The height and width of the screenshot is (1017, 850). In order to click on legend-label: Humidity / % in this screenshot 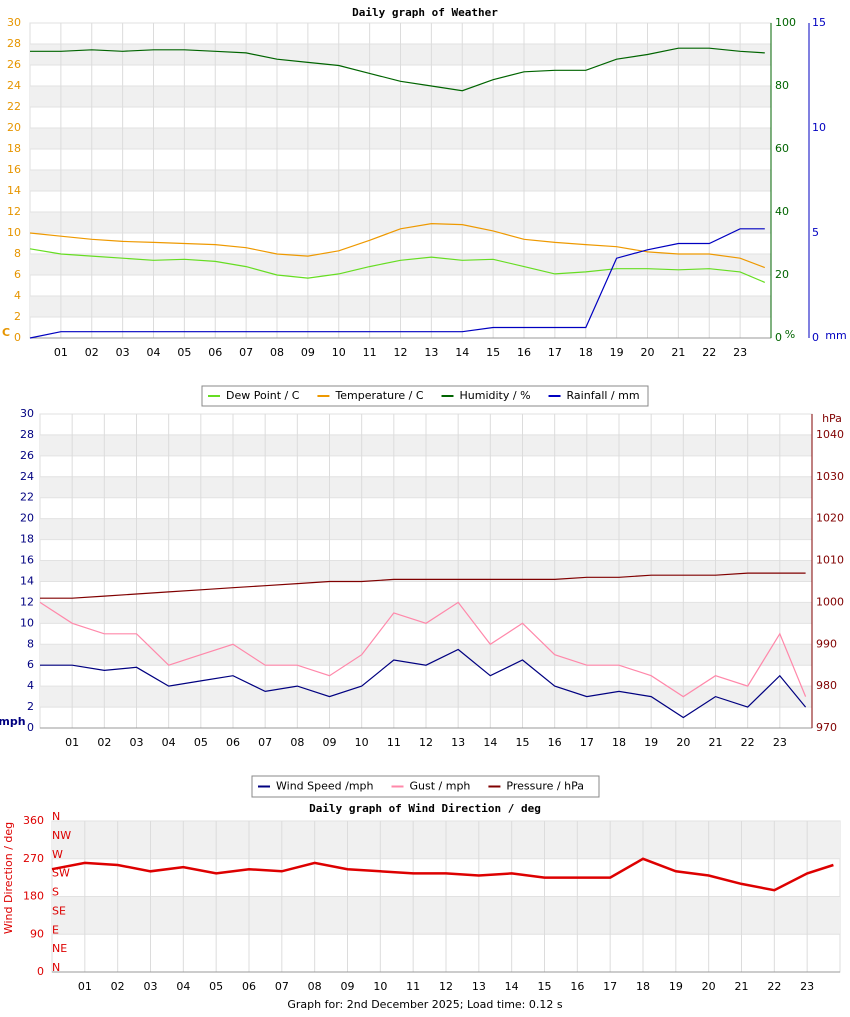, I will do `click(495, 395)`.